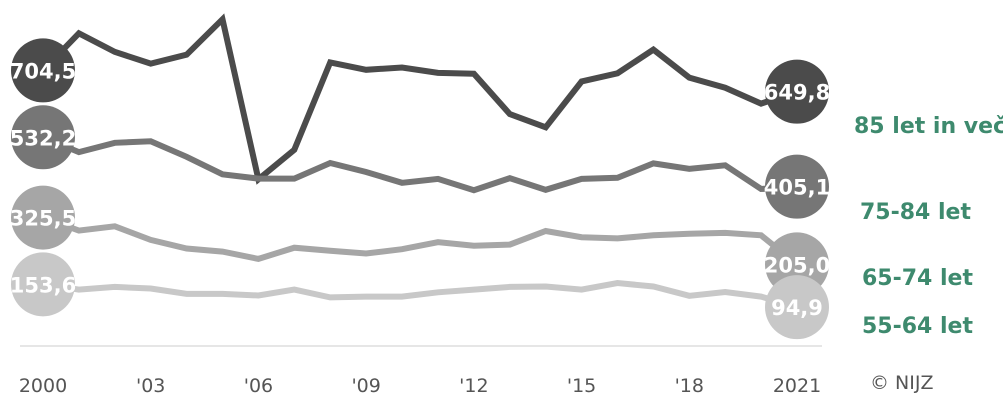 This screenshot has width=1003, height=396. Describe the element at coordinates (917, 326) in the screenshot. I see `legend-label-55-64: 55-64 let` at that location.